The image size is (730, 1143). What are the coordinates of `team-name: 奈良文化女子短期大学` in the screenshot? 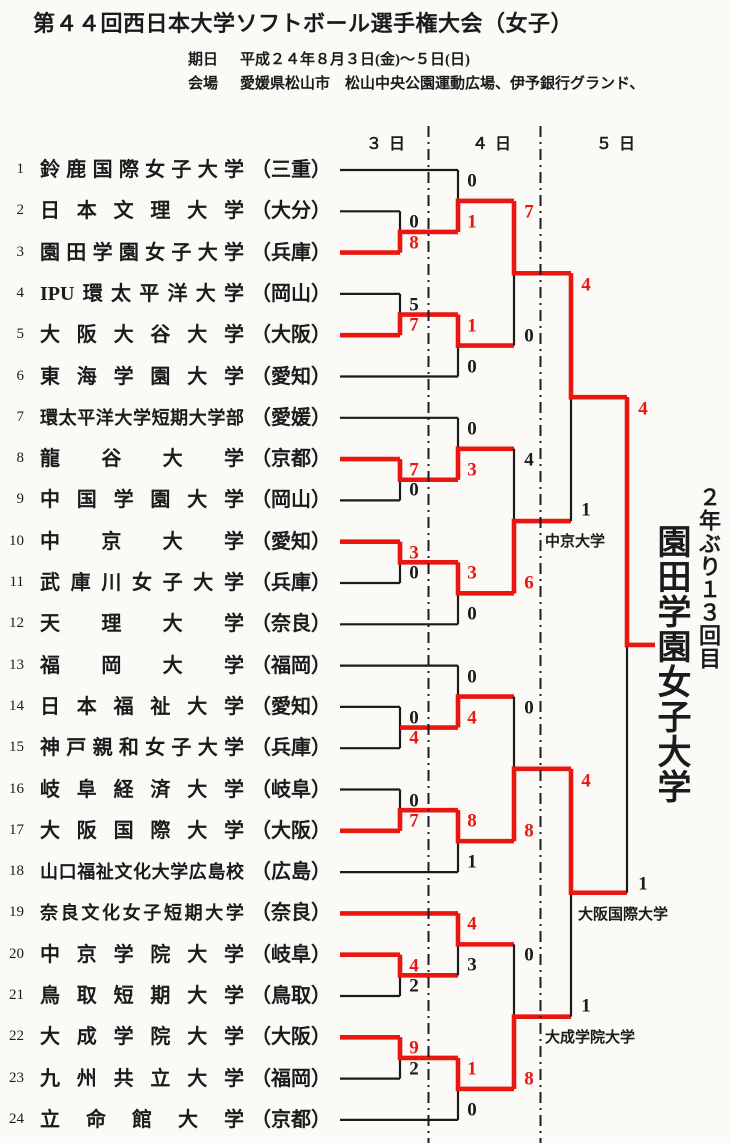 It's located at (142, 913).